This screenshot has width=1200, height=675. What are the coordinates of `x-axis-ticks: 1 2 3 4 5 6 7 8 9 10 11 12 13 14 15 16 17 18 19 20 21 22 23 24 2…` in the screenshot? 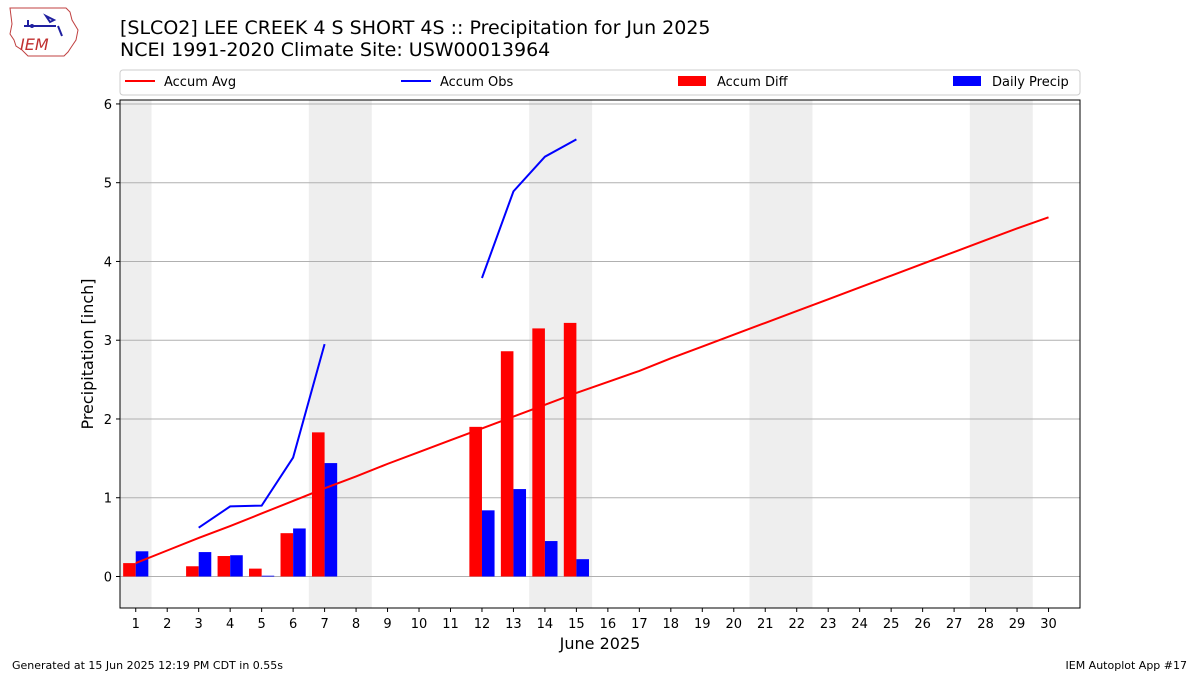 It's located at (594, 620).